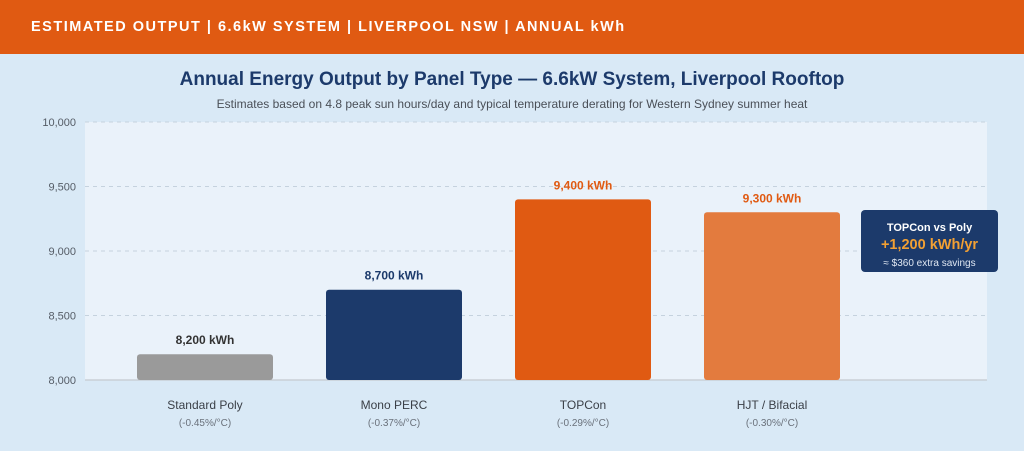 The height and width of the screenshot is (451, 1024). I want to click on callout-note: ≈ $360 extra savings, so click(929, 263).